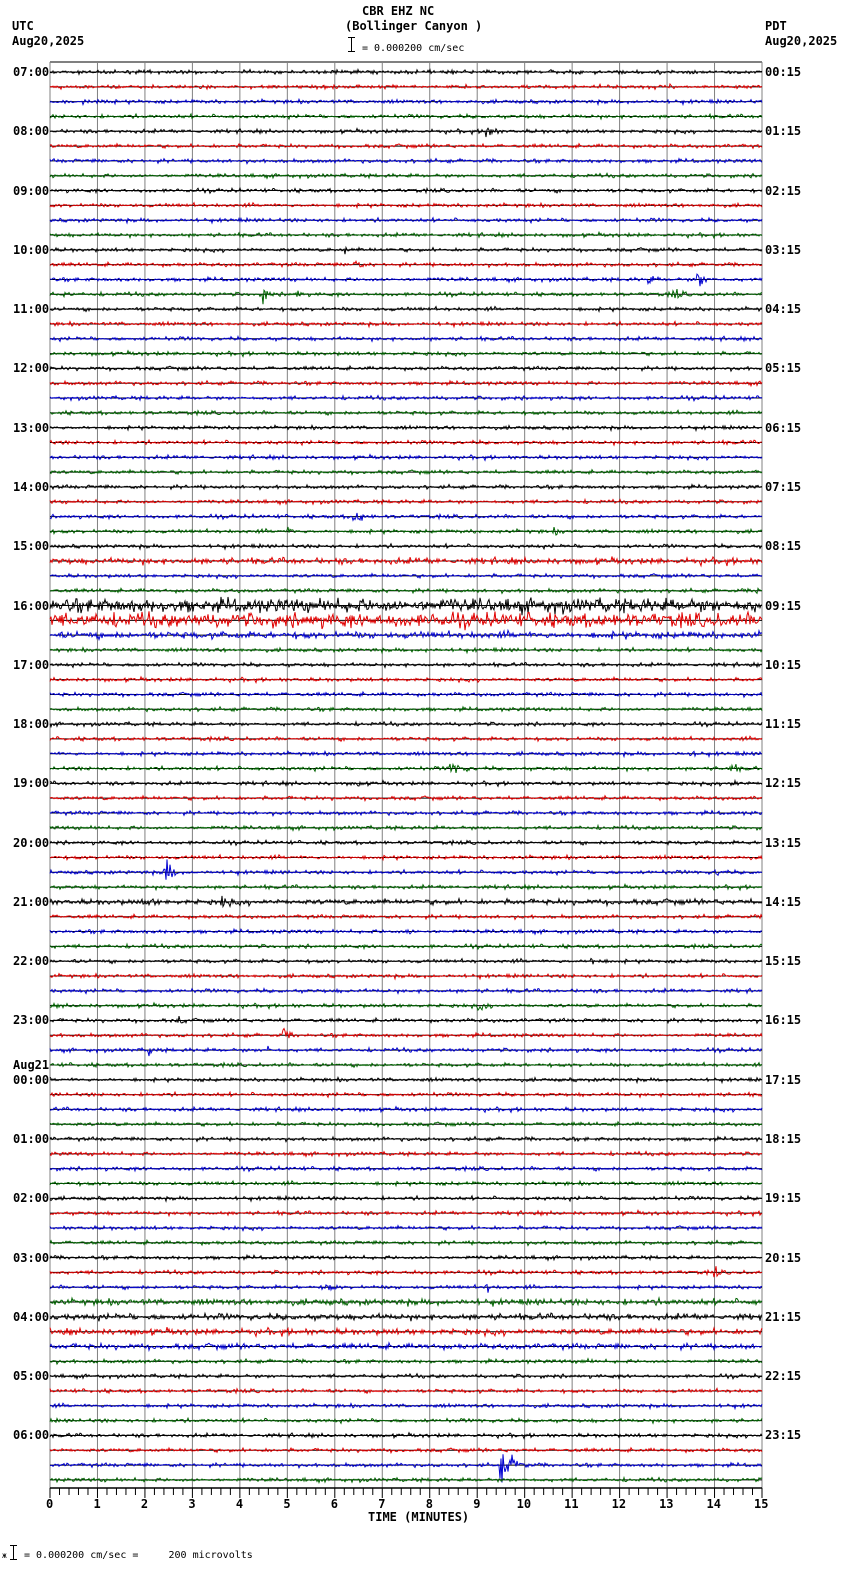  What do you see at coordinates (783, 724) in the screenshot?
I see `pdt-hour-label: 11:15` at bounding box center [783, 724].